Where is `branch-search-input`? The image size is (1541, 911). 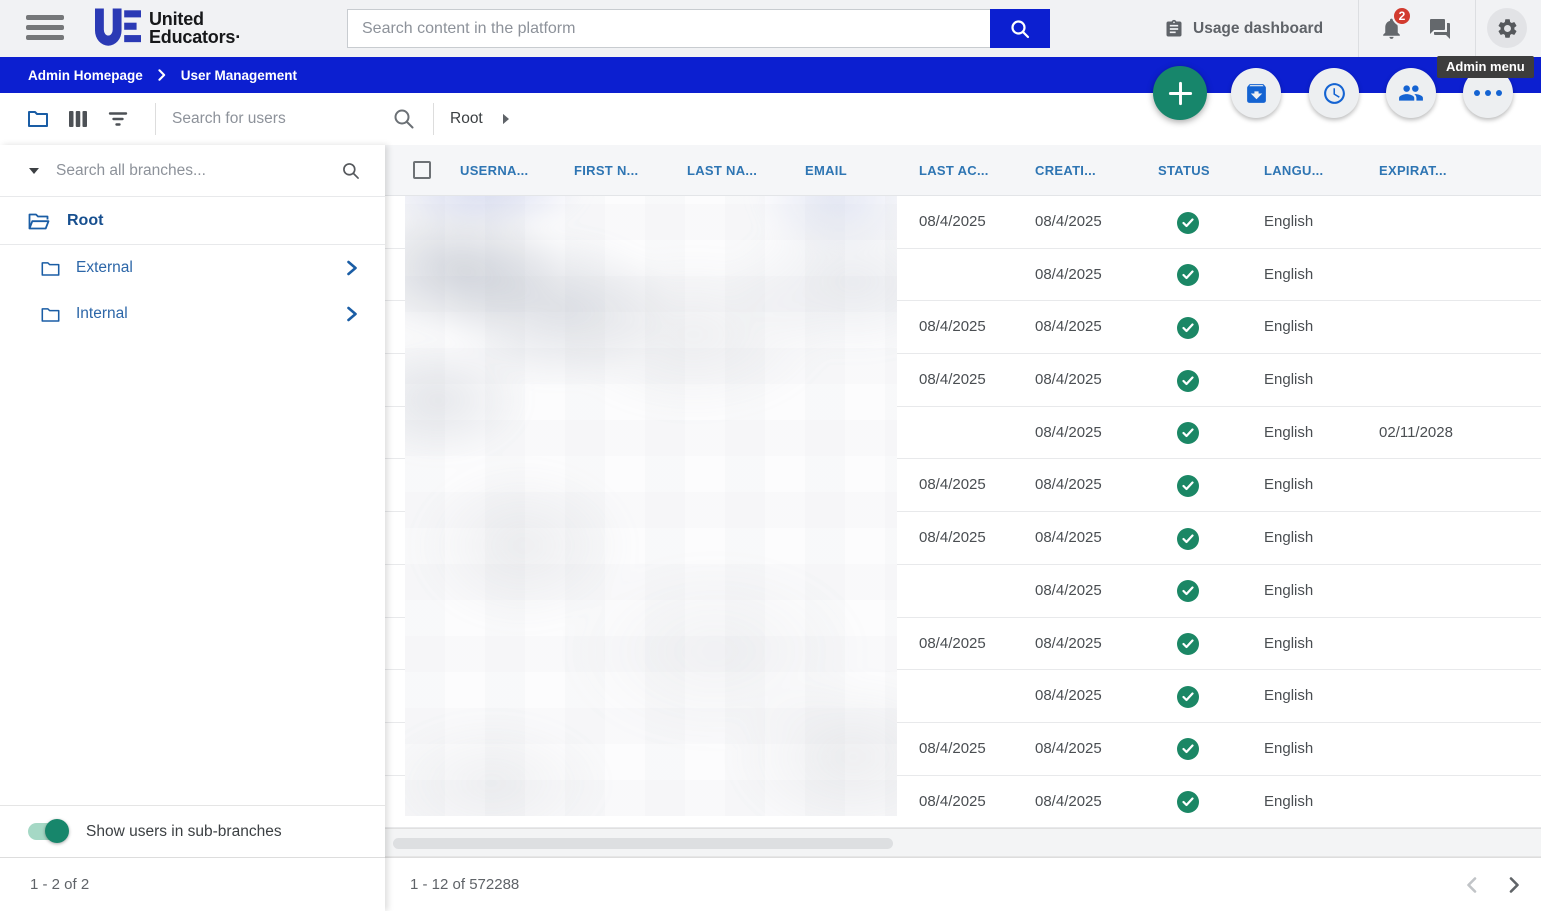 branch-search-input is located at coordinates (190, 170).